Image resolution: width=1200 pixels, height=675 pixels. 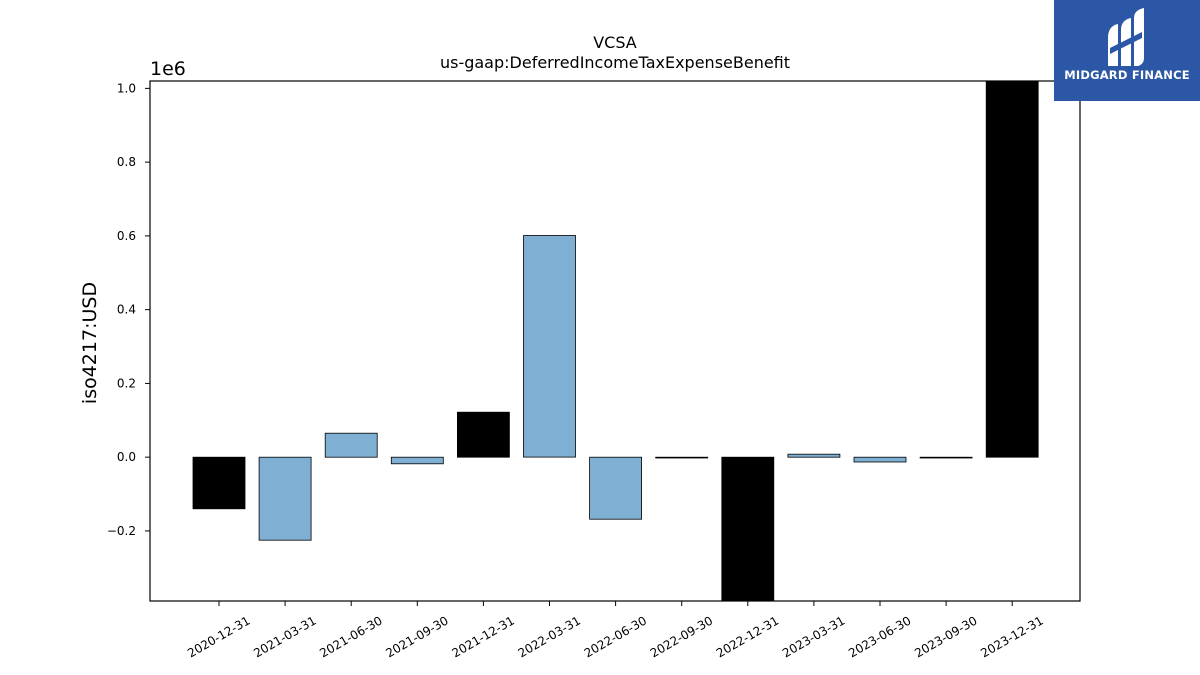 What do you see at coordinates (121, 531) in the screenshot?
I see `y-tick-label: −0.2` at bounding box center [121, 531].